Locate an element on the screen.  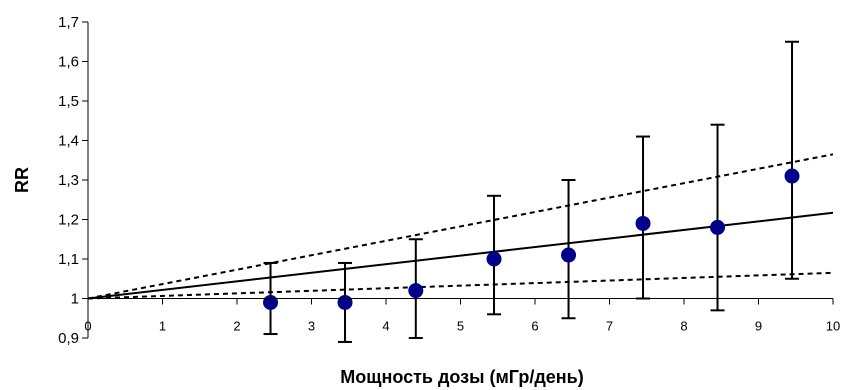
y-tick-labels: 0,9 1 1,1 1,2 1,3 1,4 1,5 1,6 1,7 is located at coordinates (68, 180).